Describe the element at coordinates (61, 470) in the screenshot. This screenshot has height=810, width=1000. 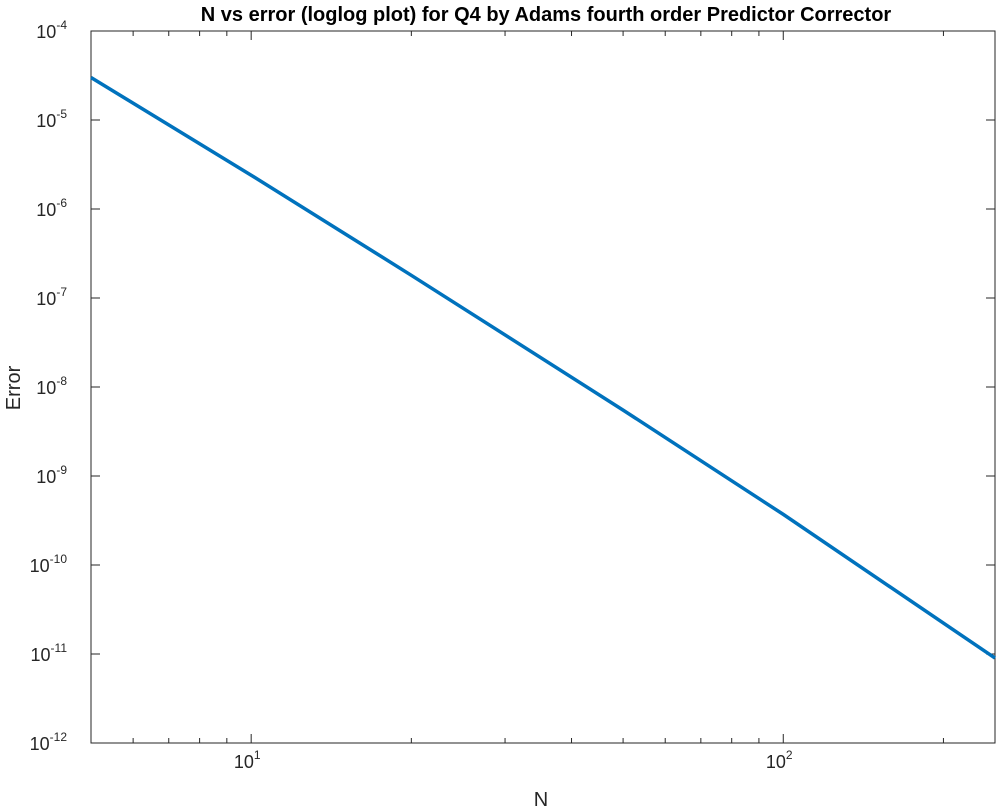
I see `y-tick-label-exponent: -9` at that location.